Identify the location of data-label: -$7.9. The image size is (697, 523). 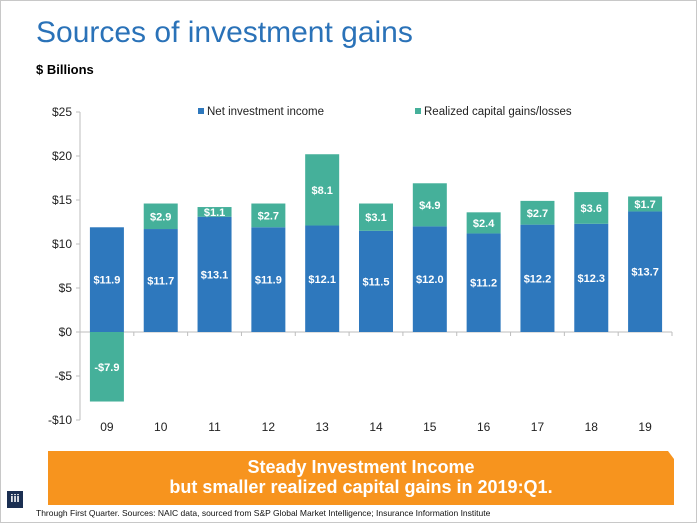
(106, 368).